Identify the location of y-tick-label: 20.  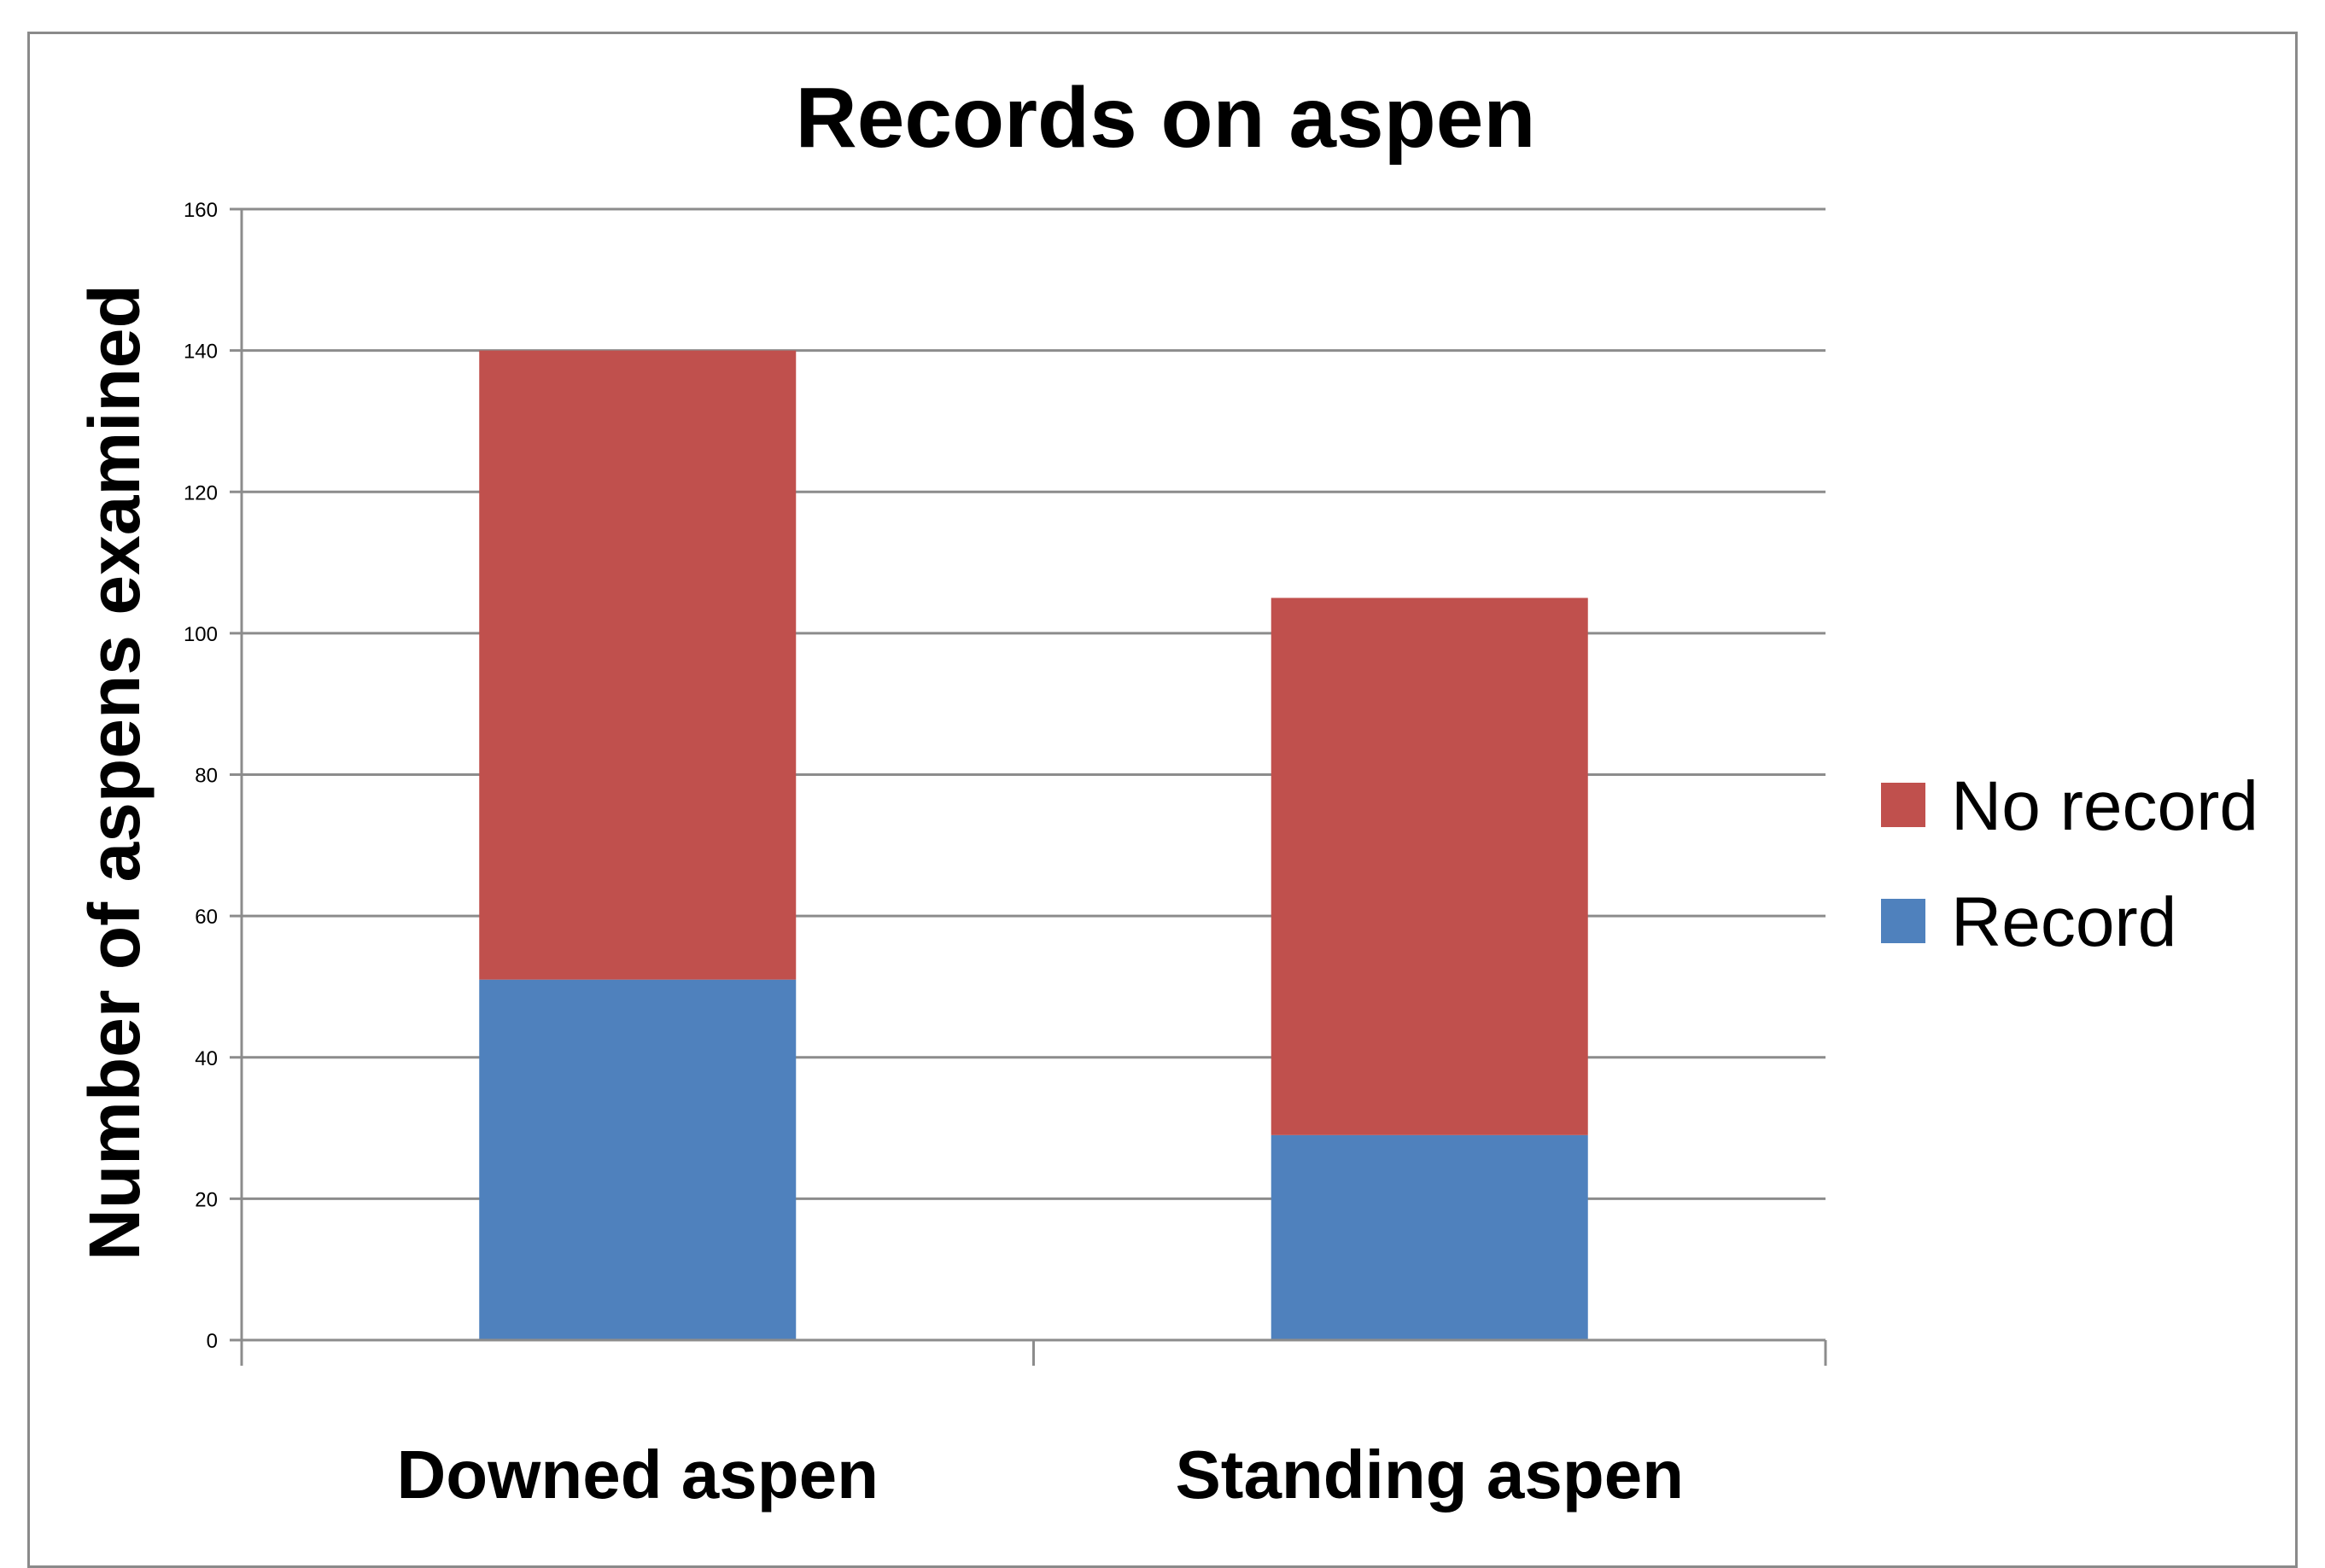
(206, 1199).